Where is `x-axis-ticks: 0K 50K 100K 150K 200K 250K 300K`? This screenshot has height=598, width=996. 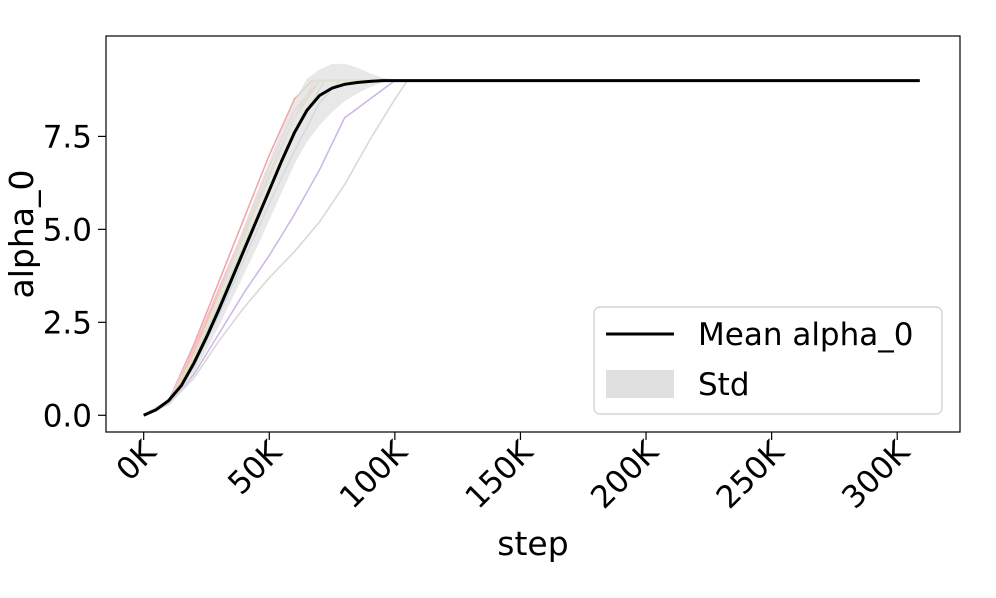 x-axis-ticks: 0K 50K 100K 150K 200K 250K 300K is located at coordinates (513, 474).